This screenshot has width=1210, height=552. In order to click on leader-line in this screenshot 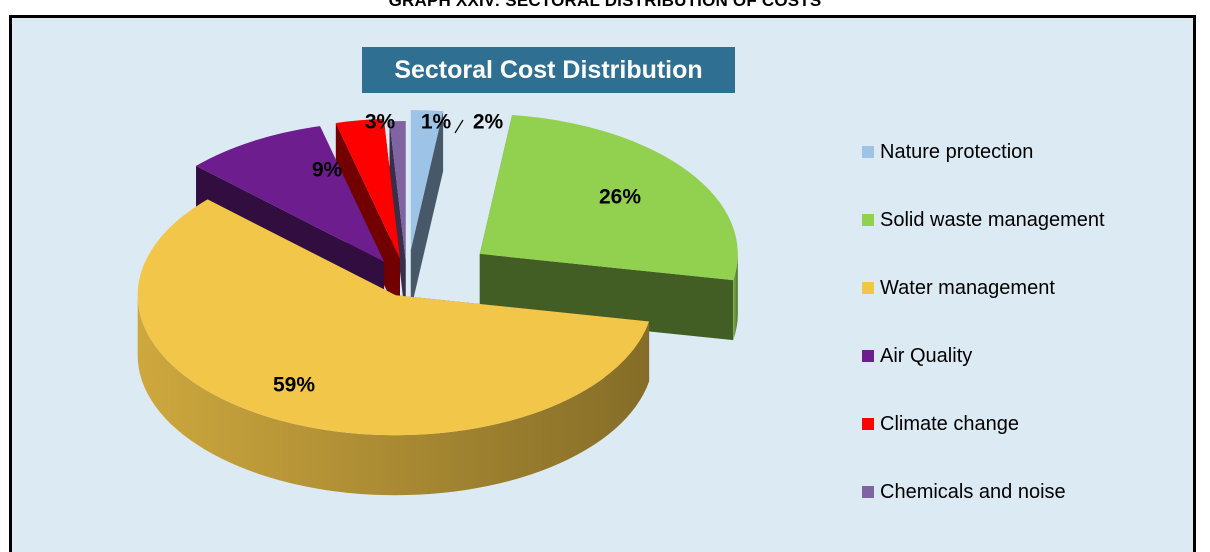, I will do `click(459, 126)`.